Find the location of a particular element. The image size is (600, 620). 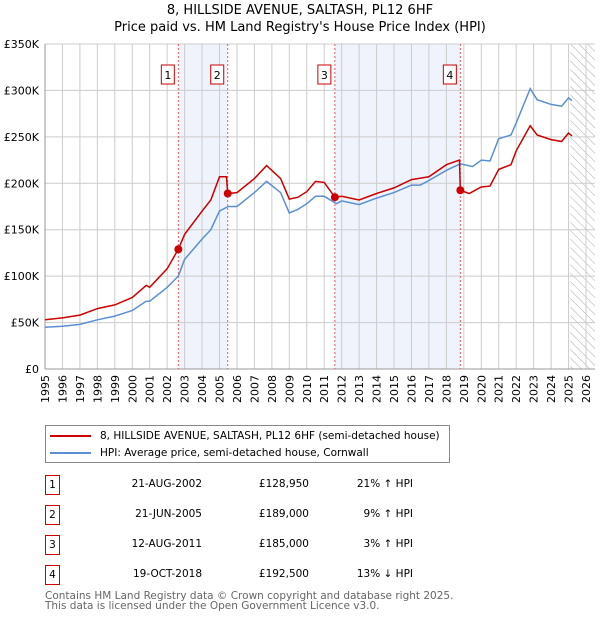

x-tick-label: 2009 is located at coordinates (289, 389).